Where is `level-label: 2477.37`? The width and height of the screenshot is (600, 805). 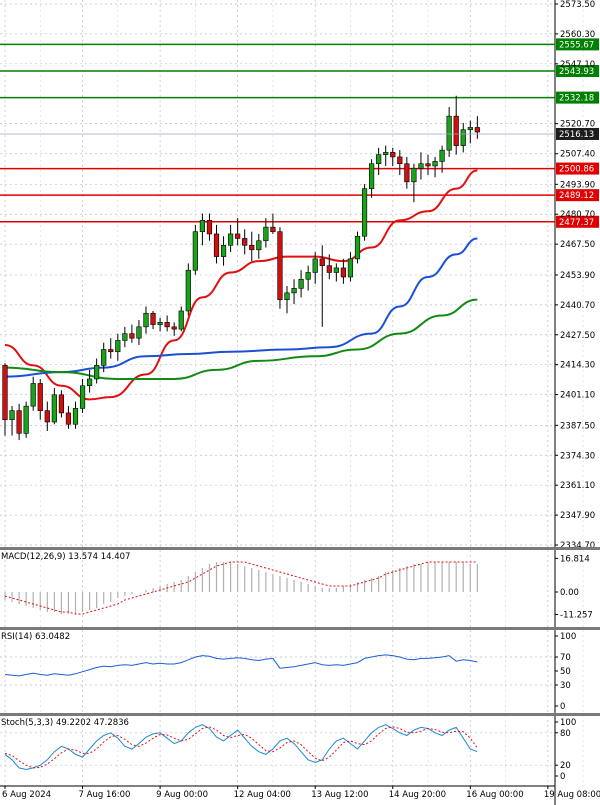 level-label: 2477.37 is located at coordinates (576, 223).